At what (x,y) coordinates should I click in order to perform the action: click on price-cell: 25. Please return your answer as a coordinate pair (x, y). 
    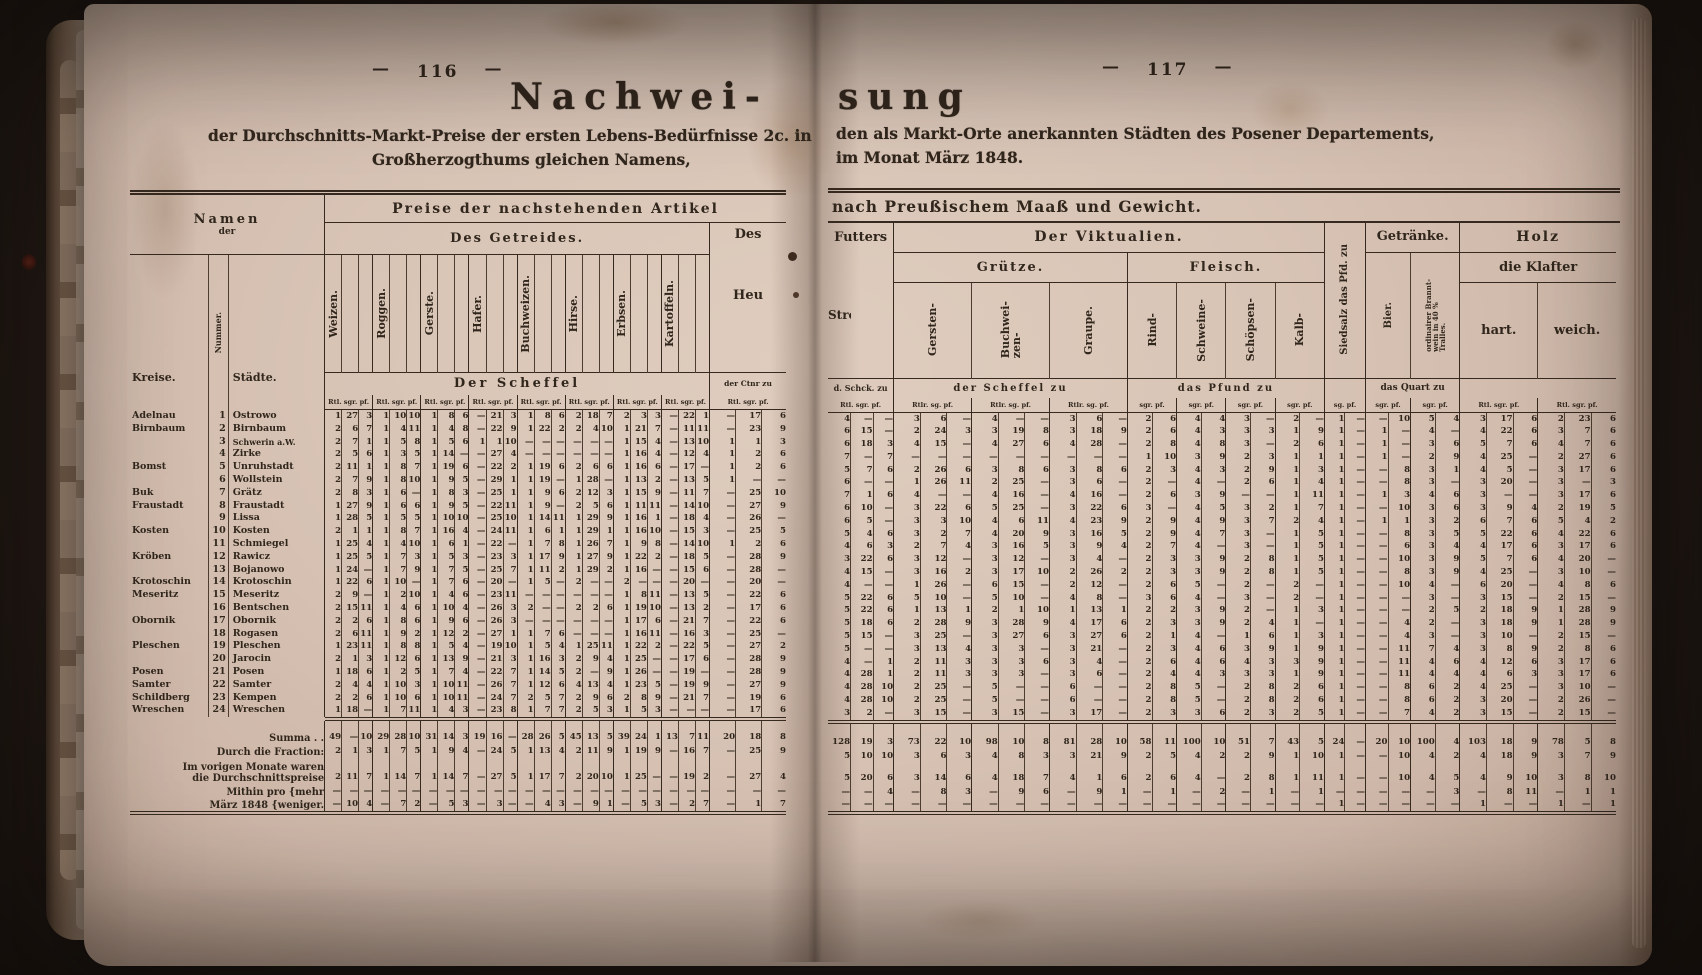
    Looking at the image, I should click on (494, 493).